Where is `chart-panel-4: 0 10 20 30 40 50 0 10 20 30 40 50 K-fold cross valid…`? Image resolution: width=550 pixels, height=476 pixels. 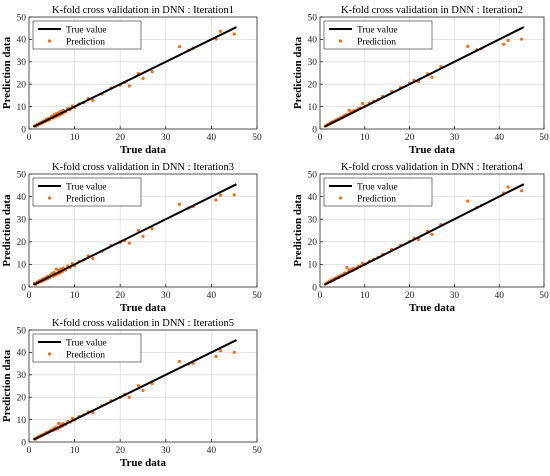
chart-panel-4: 0 10 20 30 40 50 0 10 20 30 40 50 K-fold cross valid… is located at coordinates (420, 238).